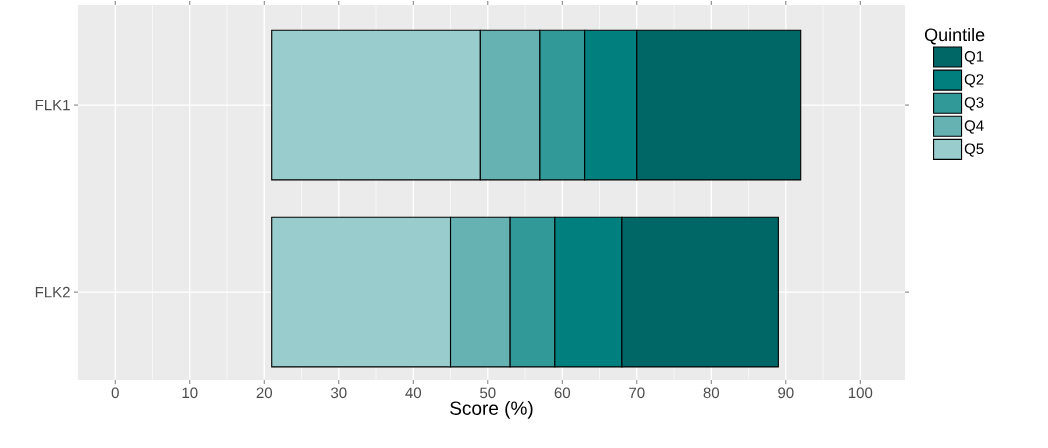 This screenshot has height=448, width=1048. What do you see at coordinates (52, 105) in the screenshot?
I see `y-tick-label: FLK1` at bounding box center [52, 105].